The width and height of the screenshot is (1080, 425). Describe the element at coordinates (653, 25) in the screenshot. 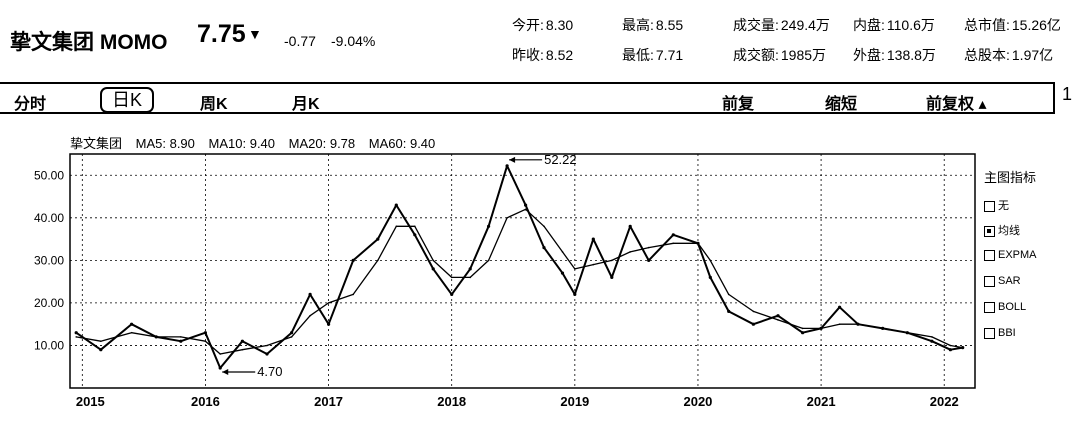

I see `stat-high: 最高: 8.55` at that location.